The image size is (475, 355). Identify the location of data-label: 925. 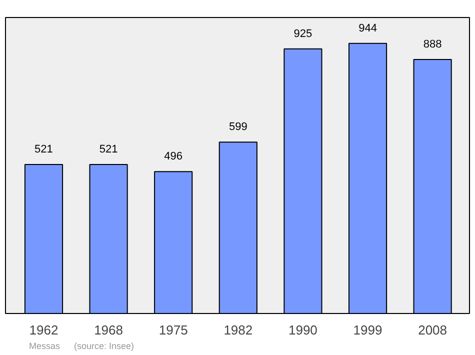
(303, 34).